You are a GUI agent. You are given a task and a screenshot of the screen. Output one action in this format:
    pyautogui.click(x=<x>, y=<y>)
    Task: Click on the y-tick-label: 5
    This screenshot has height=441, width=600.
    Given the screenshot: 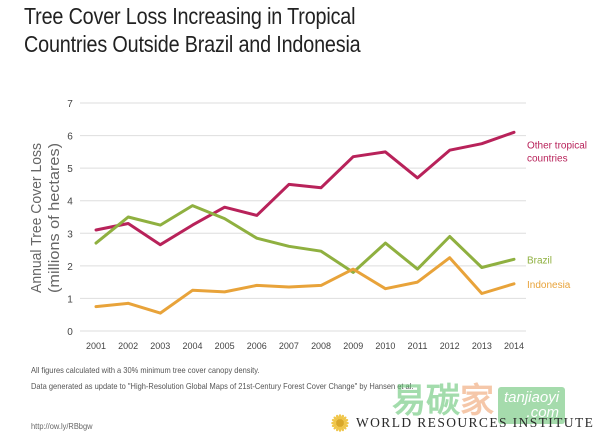 What is the action you would take?
    pyautogui.click(x=70, y=169)
    